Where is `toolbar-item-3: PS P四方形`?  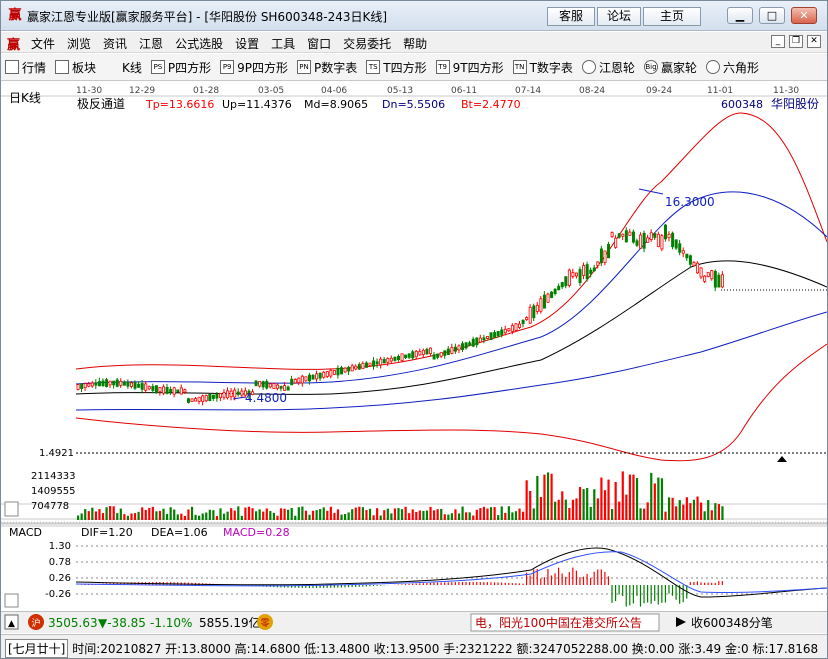 toolbar-item-3: PS P四方形 is located at coordinates (180, 67).